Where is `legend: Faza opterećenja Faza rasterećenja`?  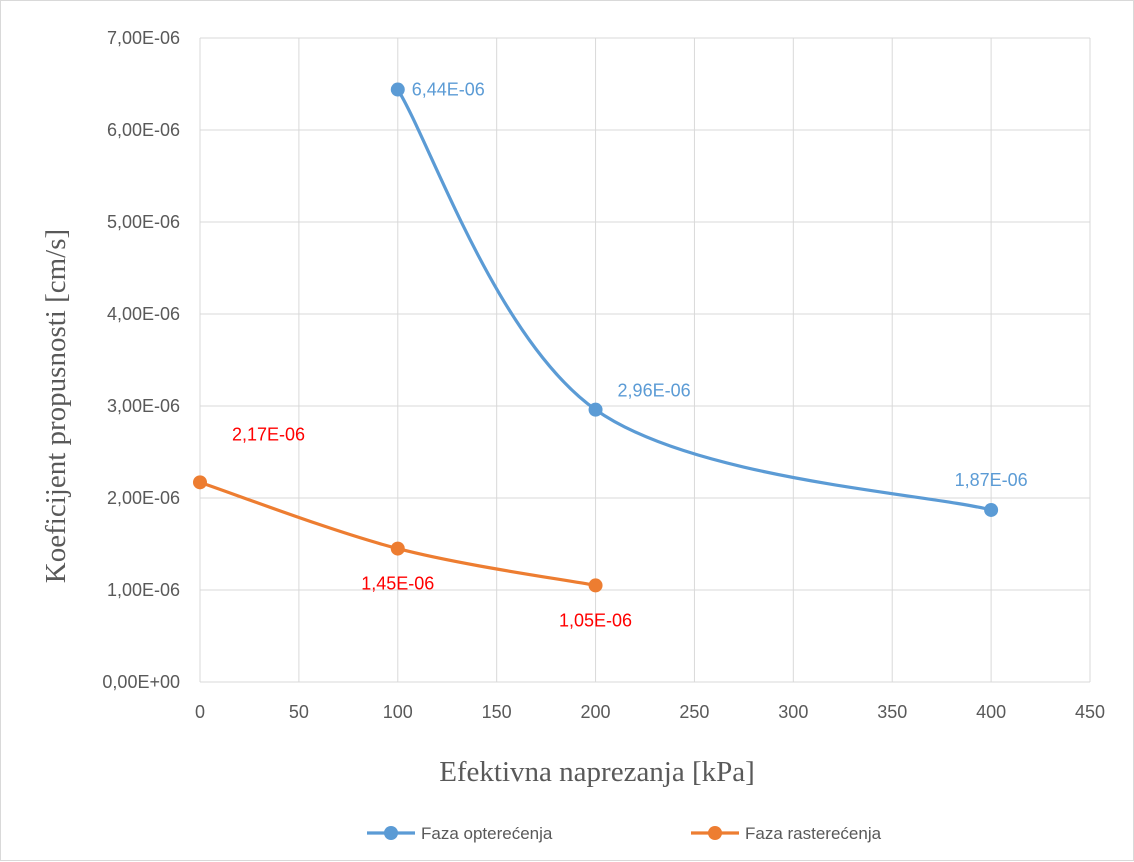 legend: Faza opterećenja Faza rasterećenja is located at coordinates (624, 833).